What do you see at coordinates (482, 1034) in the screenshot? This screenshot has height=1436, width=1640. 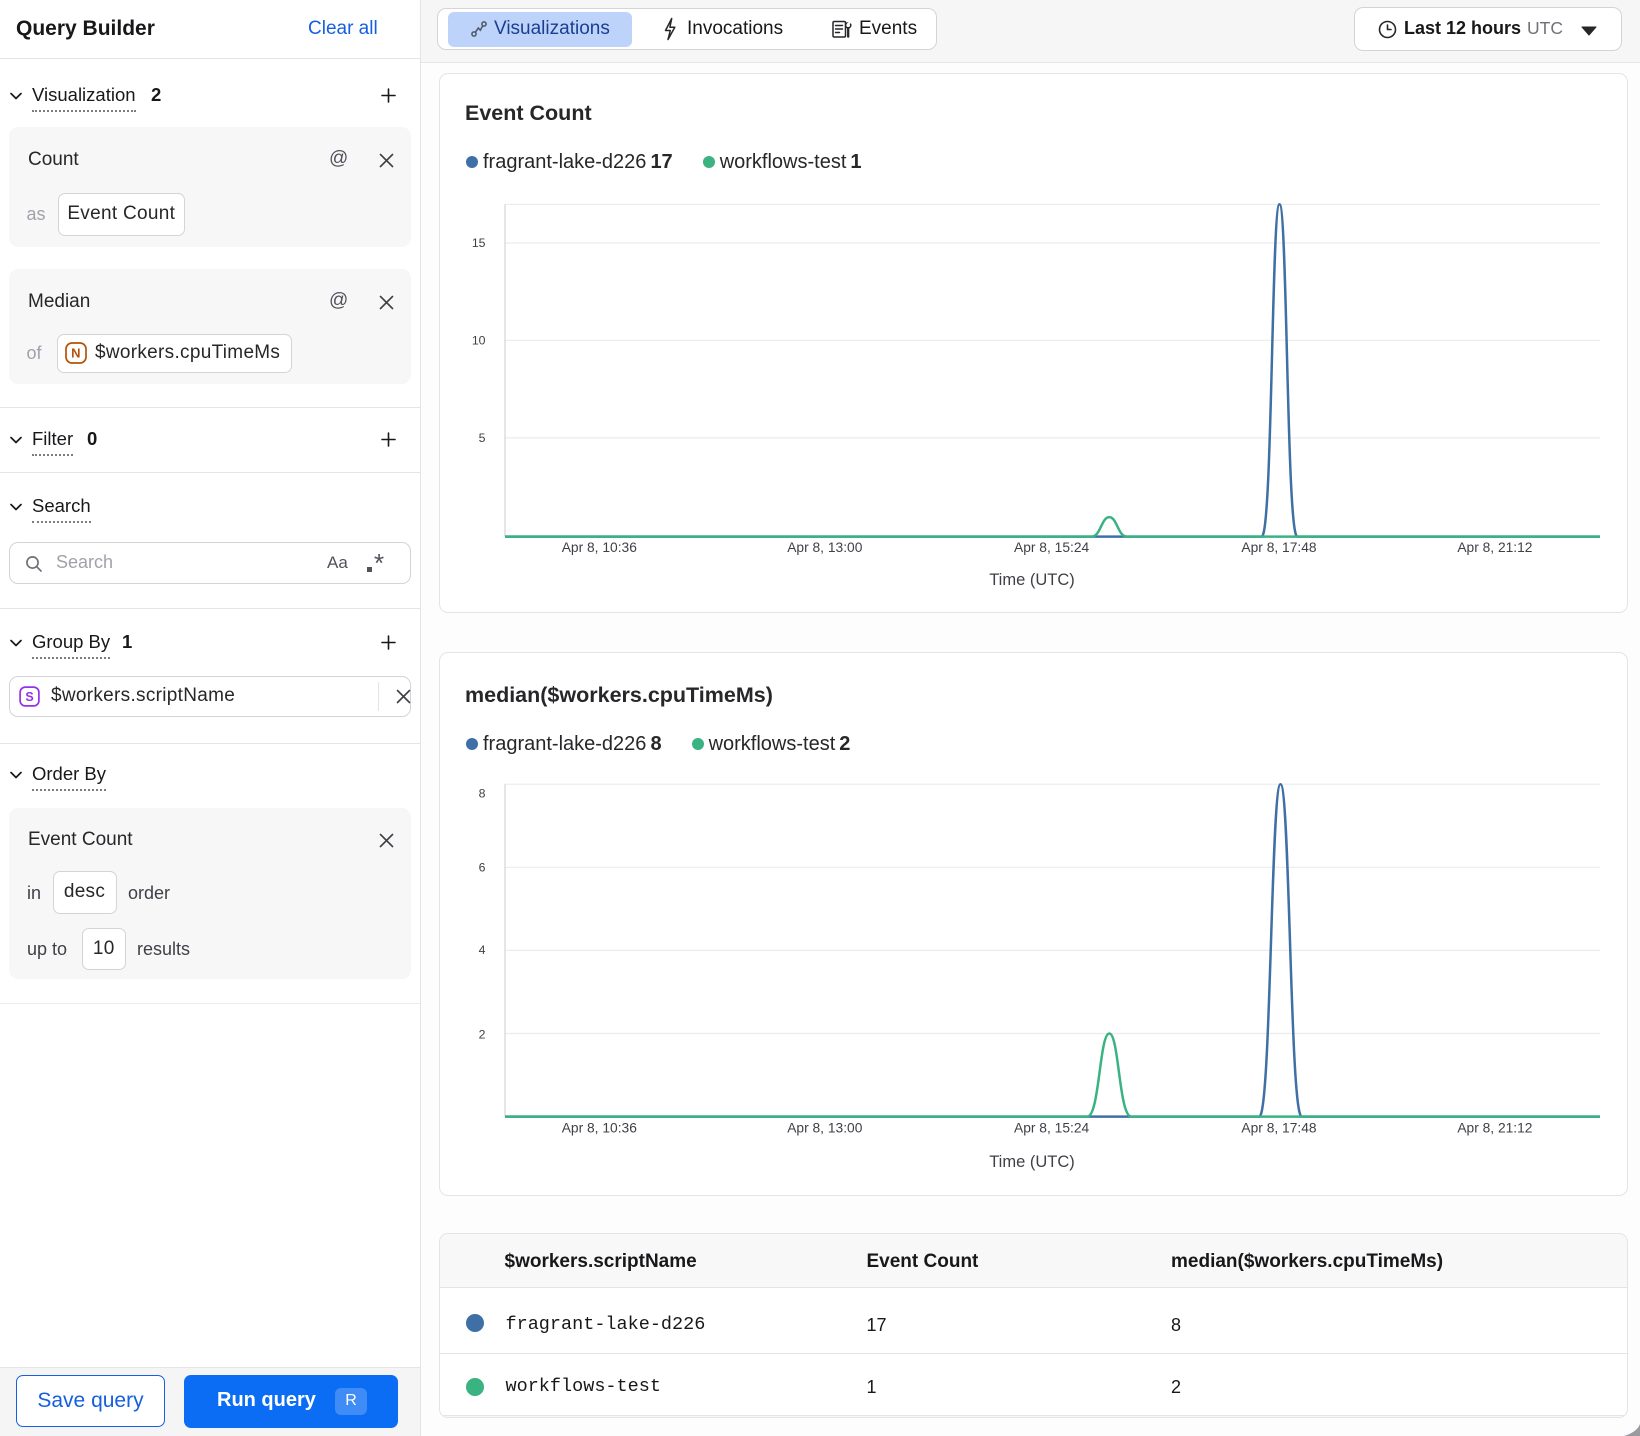 I see `svg-text: 2` at bounding box center [482, 1034].